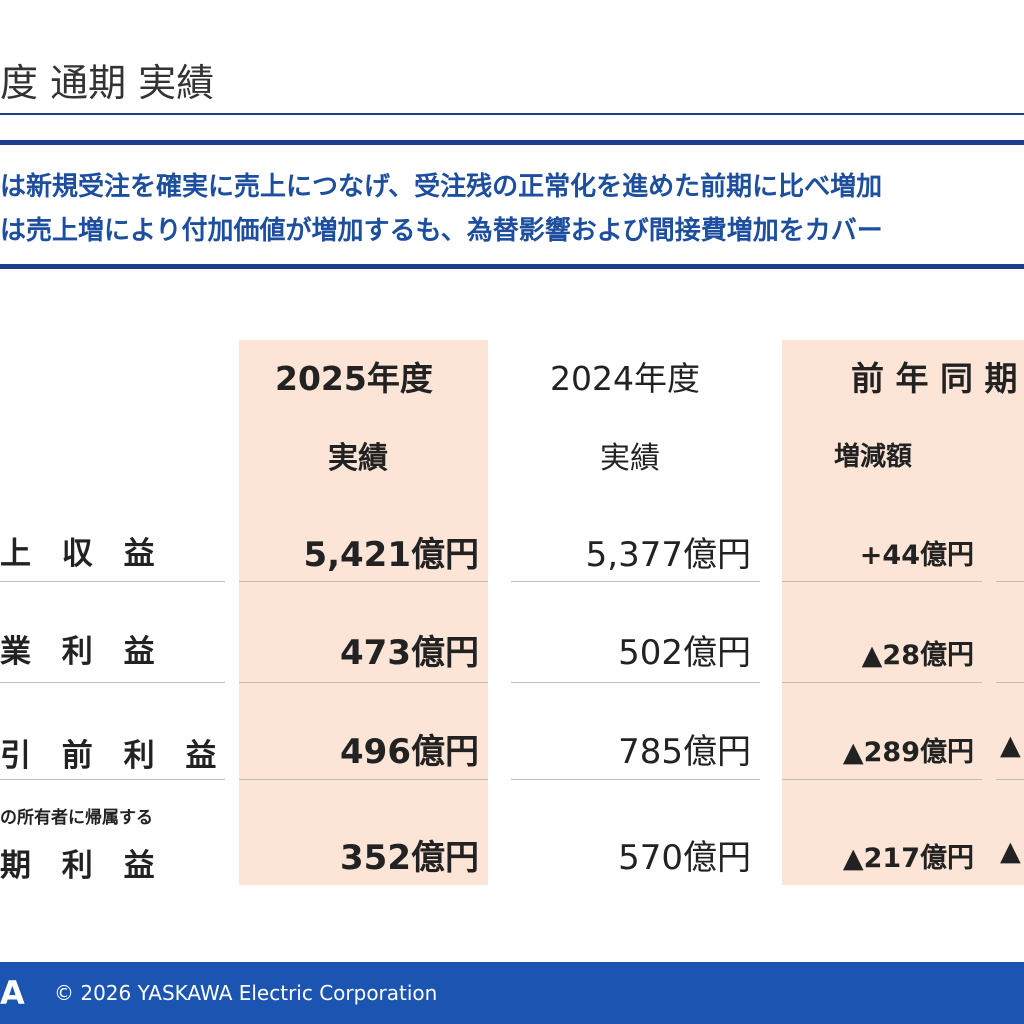 The width and height of the screenshot is (1024, 1024). What do you see at coordinates (512, 993) in the screenshot?
I see `footer-bar: A © 2026 YASKAWA Electric Corporation` at bounding box center [512, 993].